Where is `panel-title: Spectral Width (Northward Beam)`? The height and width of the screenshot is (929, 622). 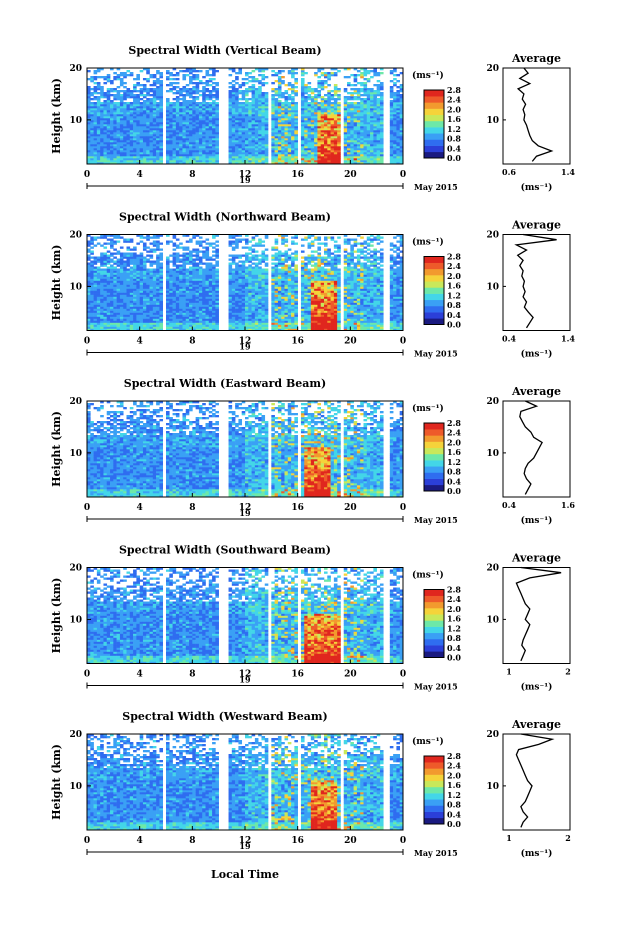 panel-title: Spectral Width (Northward Beam) is located at coordinates (225, 217).